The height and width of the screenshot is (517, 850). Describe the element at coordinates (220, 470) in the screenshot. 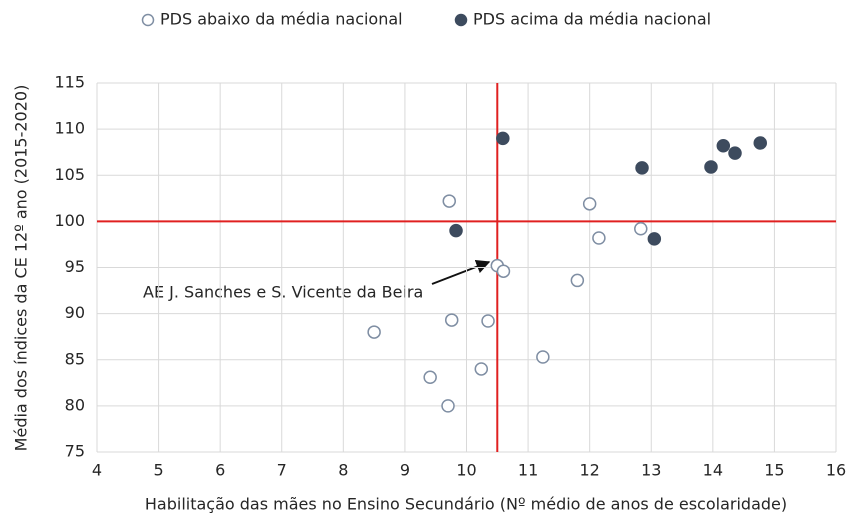

I see `x-tick-label: 6` at that location.